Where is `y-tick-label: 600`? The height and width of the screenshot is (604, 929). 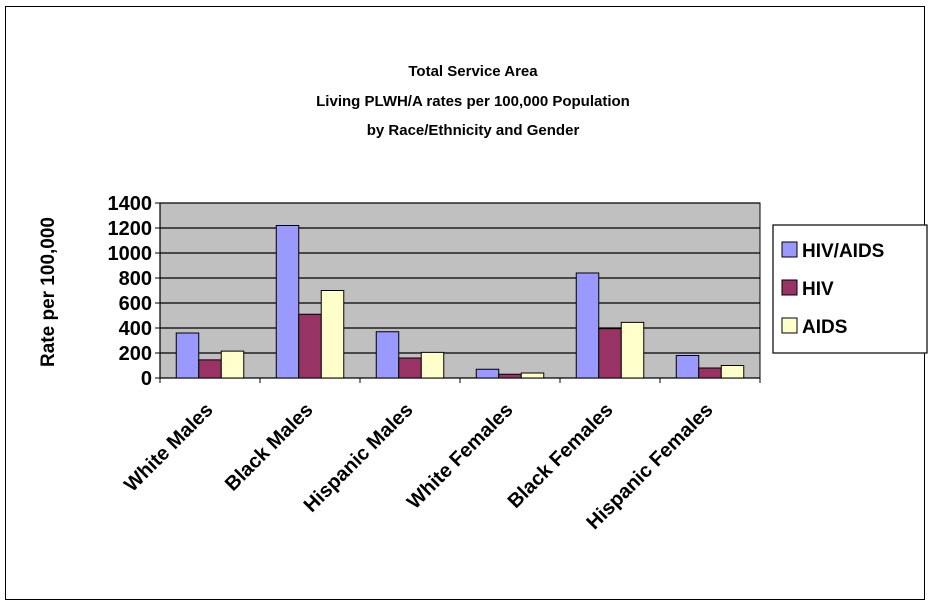 y-tick-label: 600 is located at coordinates (135, 304).